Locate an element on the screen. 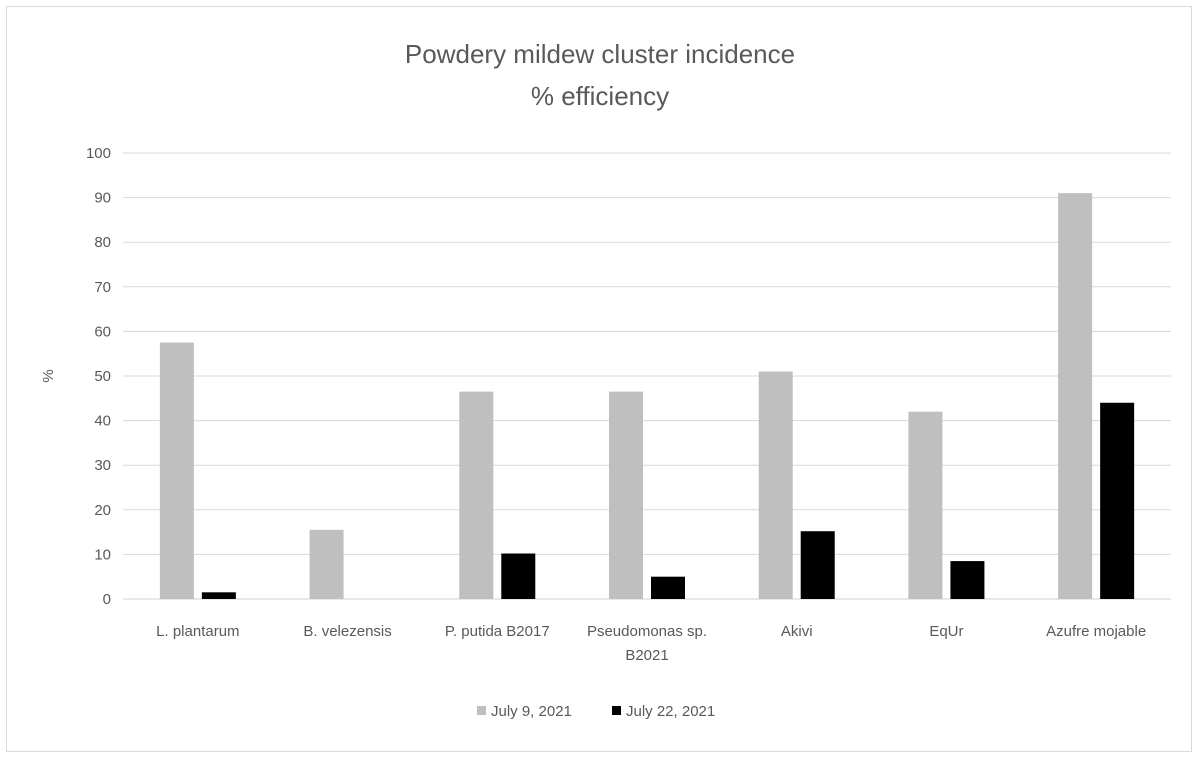 This screenshot has height=760, width=1200. y-axis-label: % is located at coordinates (48, 375).